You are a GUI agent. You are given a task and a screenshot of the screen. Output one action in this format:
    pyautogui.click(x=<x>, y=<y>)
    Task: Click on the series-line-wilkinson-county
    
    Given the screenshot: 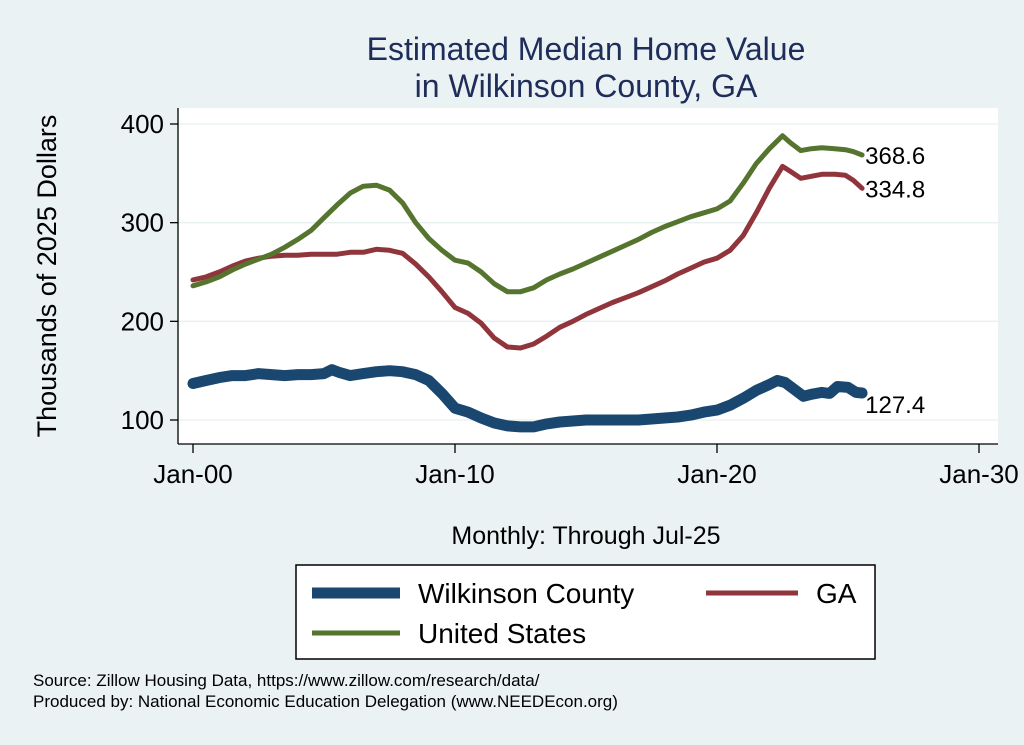 What is the action you would take?
    pyautogui.click(x=527, y=398)
    